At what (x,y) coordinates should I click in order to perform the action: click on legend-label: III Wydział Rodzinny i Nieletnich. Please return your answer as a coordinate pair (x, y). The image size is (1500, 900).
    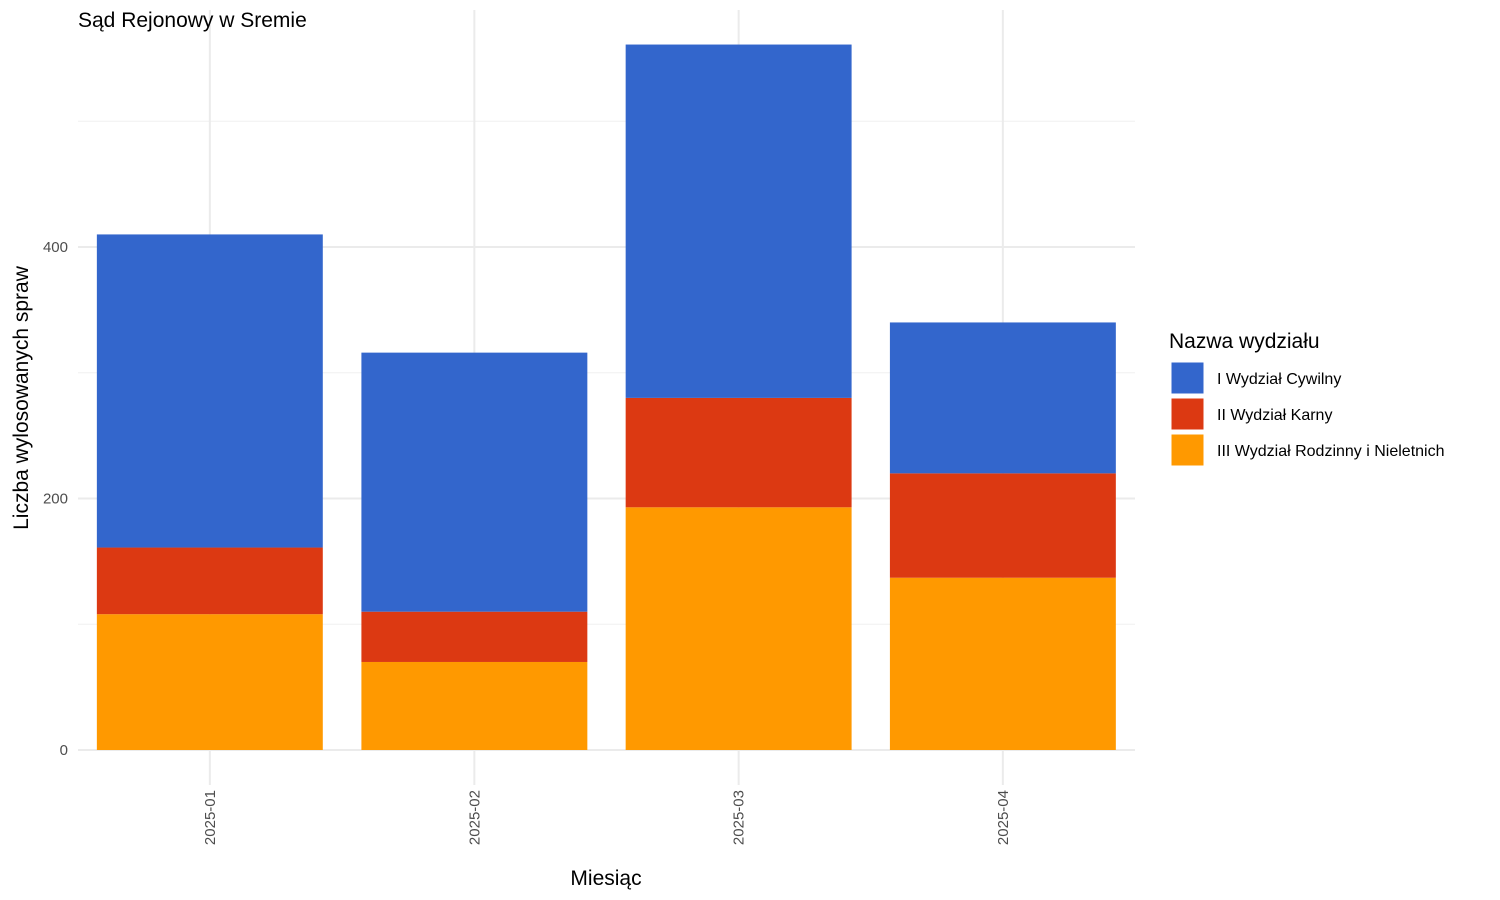
    Looking at the image, I should click on (1331, 451).